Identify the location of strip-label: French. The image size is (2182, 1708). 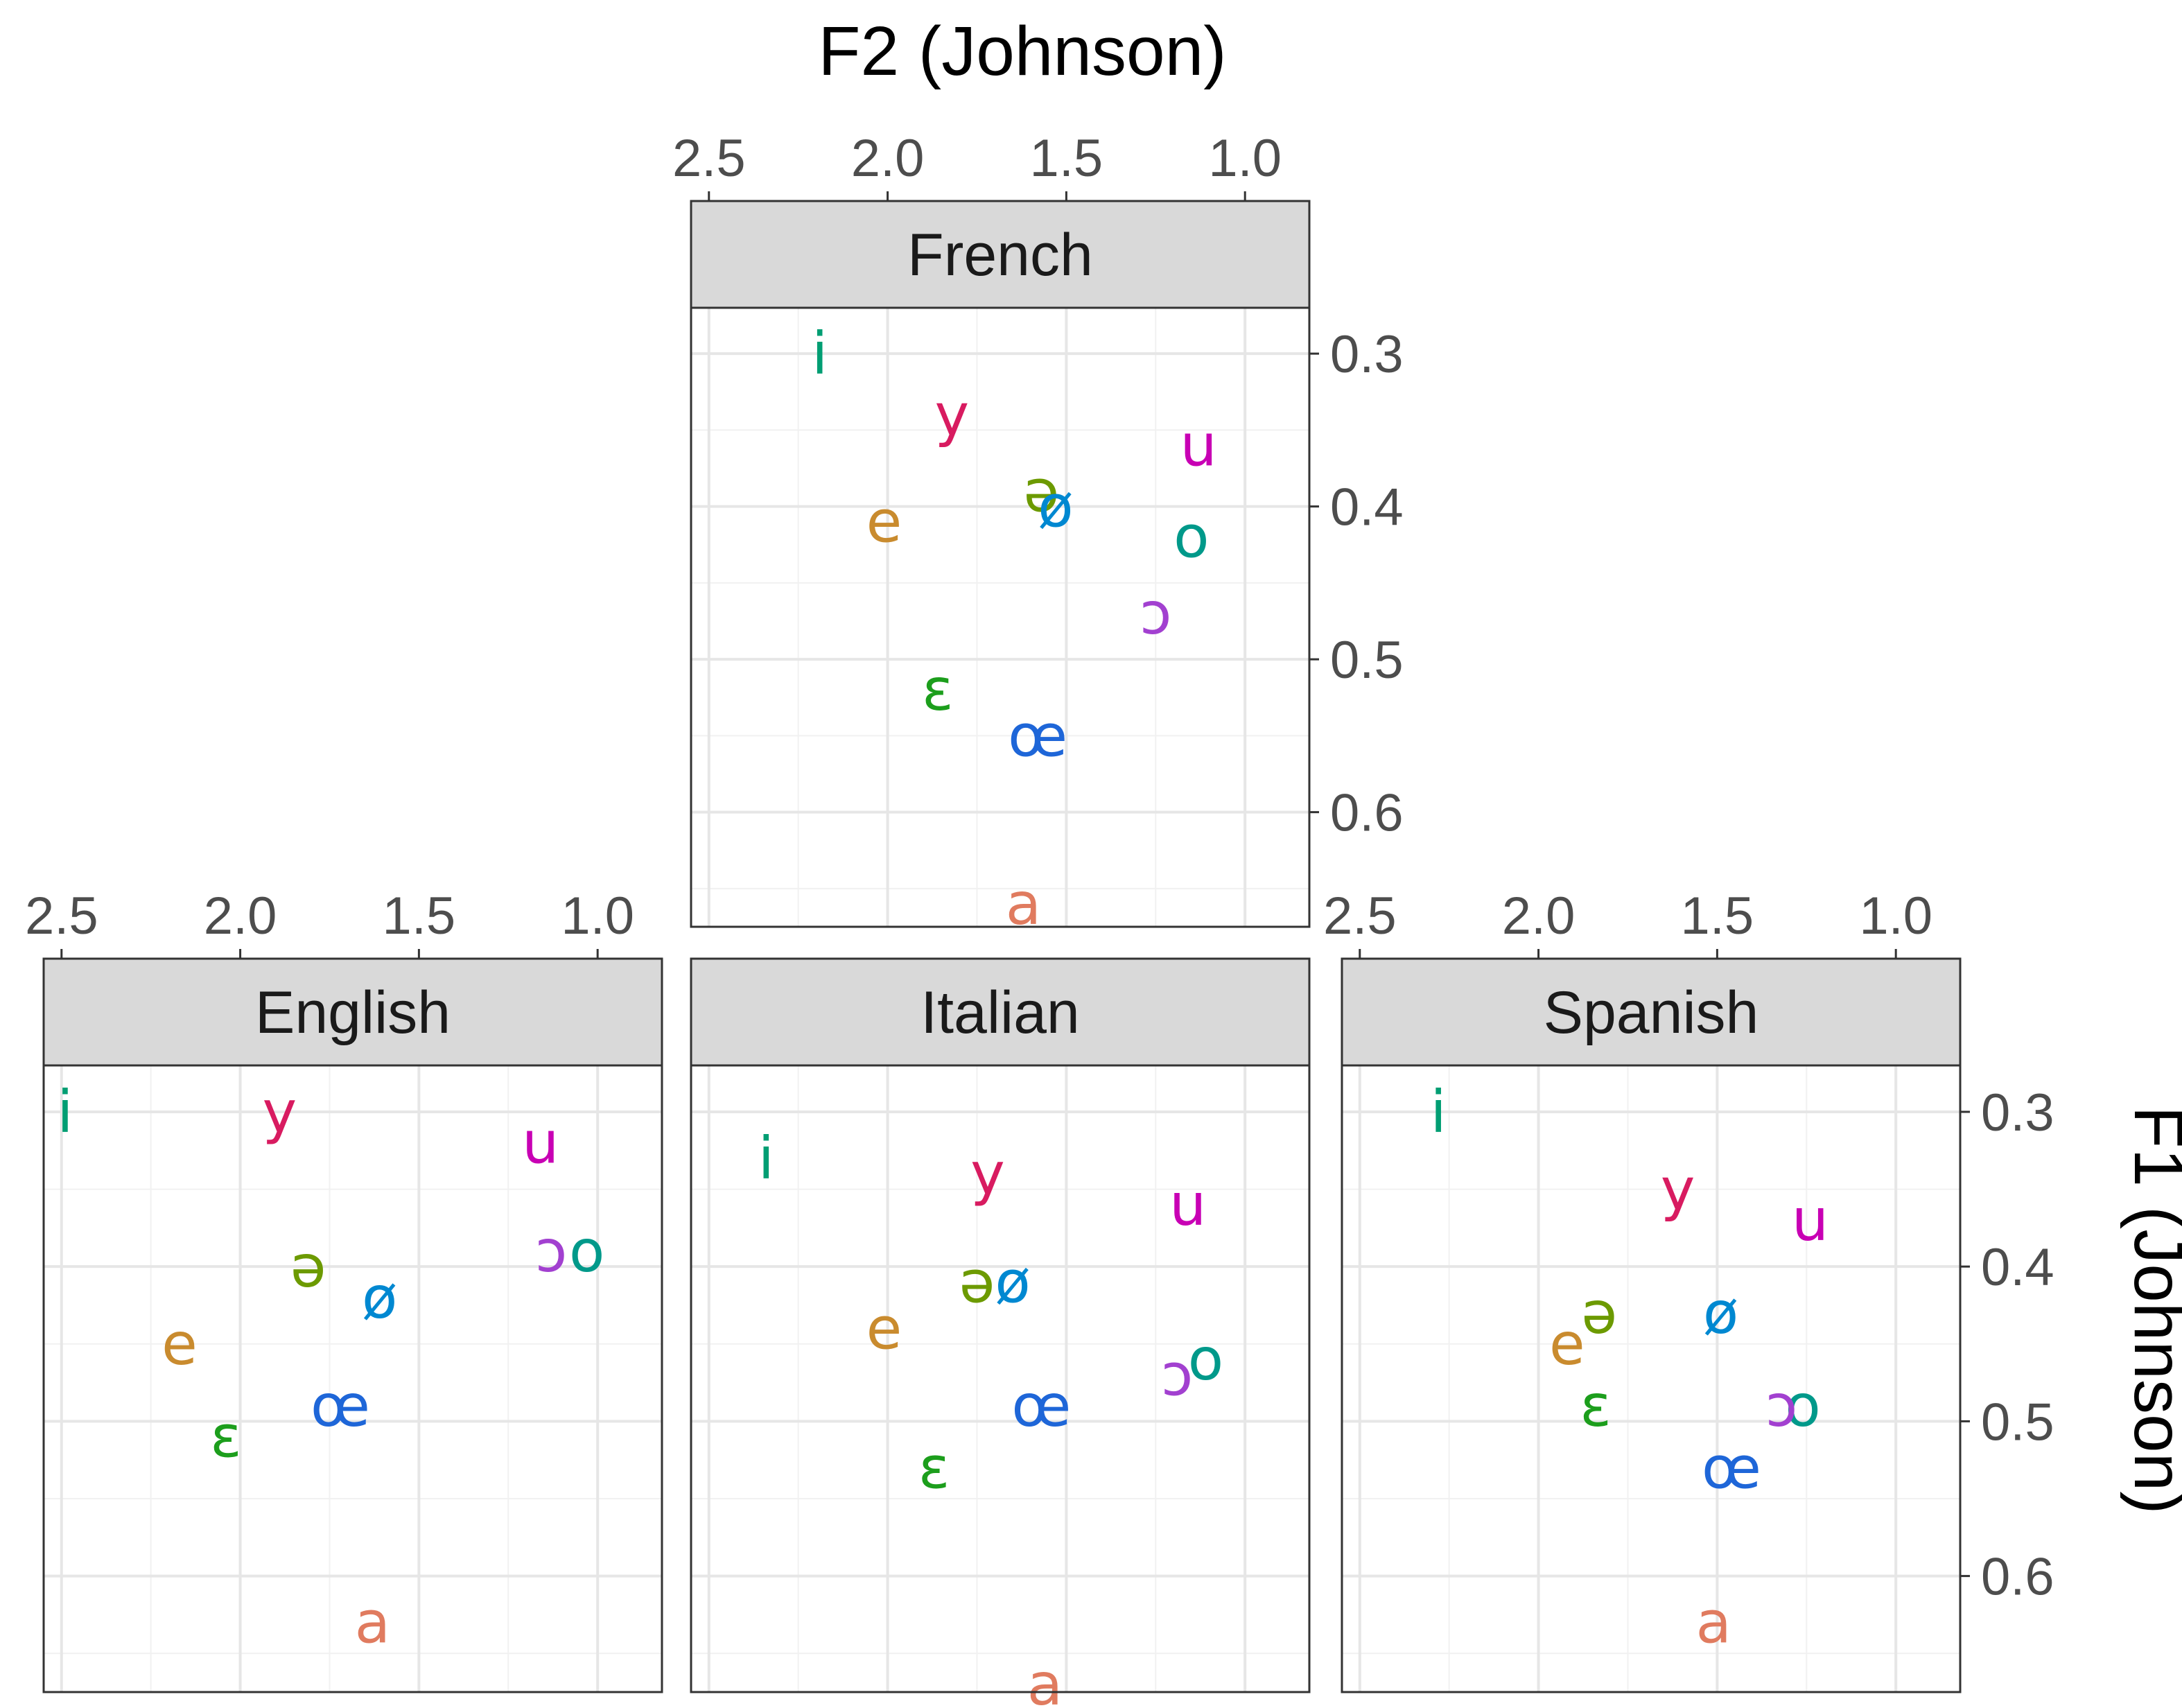
(1000, 255).